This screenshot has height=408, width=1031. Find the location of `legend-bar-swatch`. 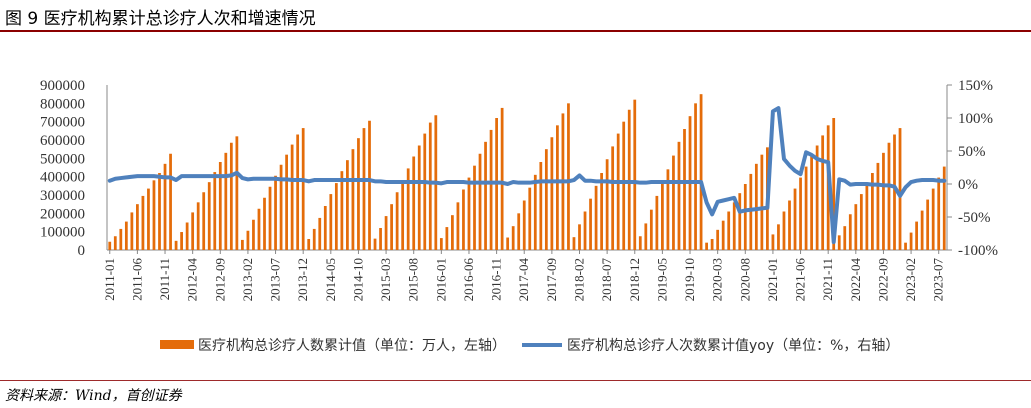

legend-bar-swatch is located at coordinates (177, 344).